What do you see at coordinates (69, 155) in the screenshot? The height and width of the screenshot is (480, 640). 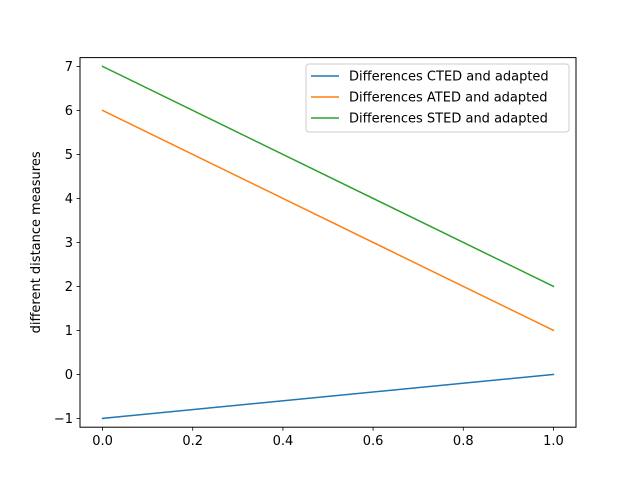 I see `y-tick-label: 5` at bounding box center [69, 155].